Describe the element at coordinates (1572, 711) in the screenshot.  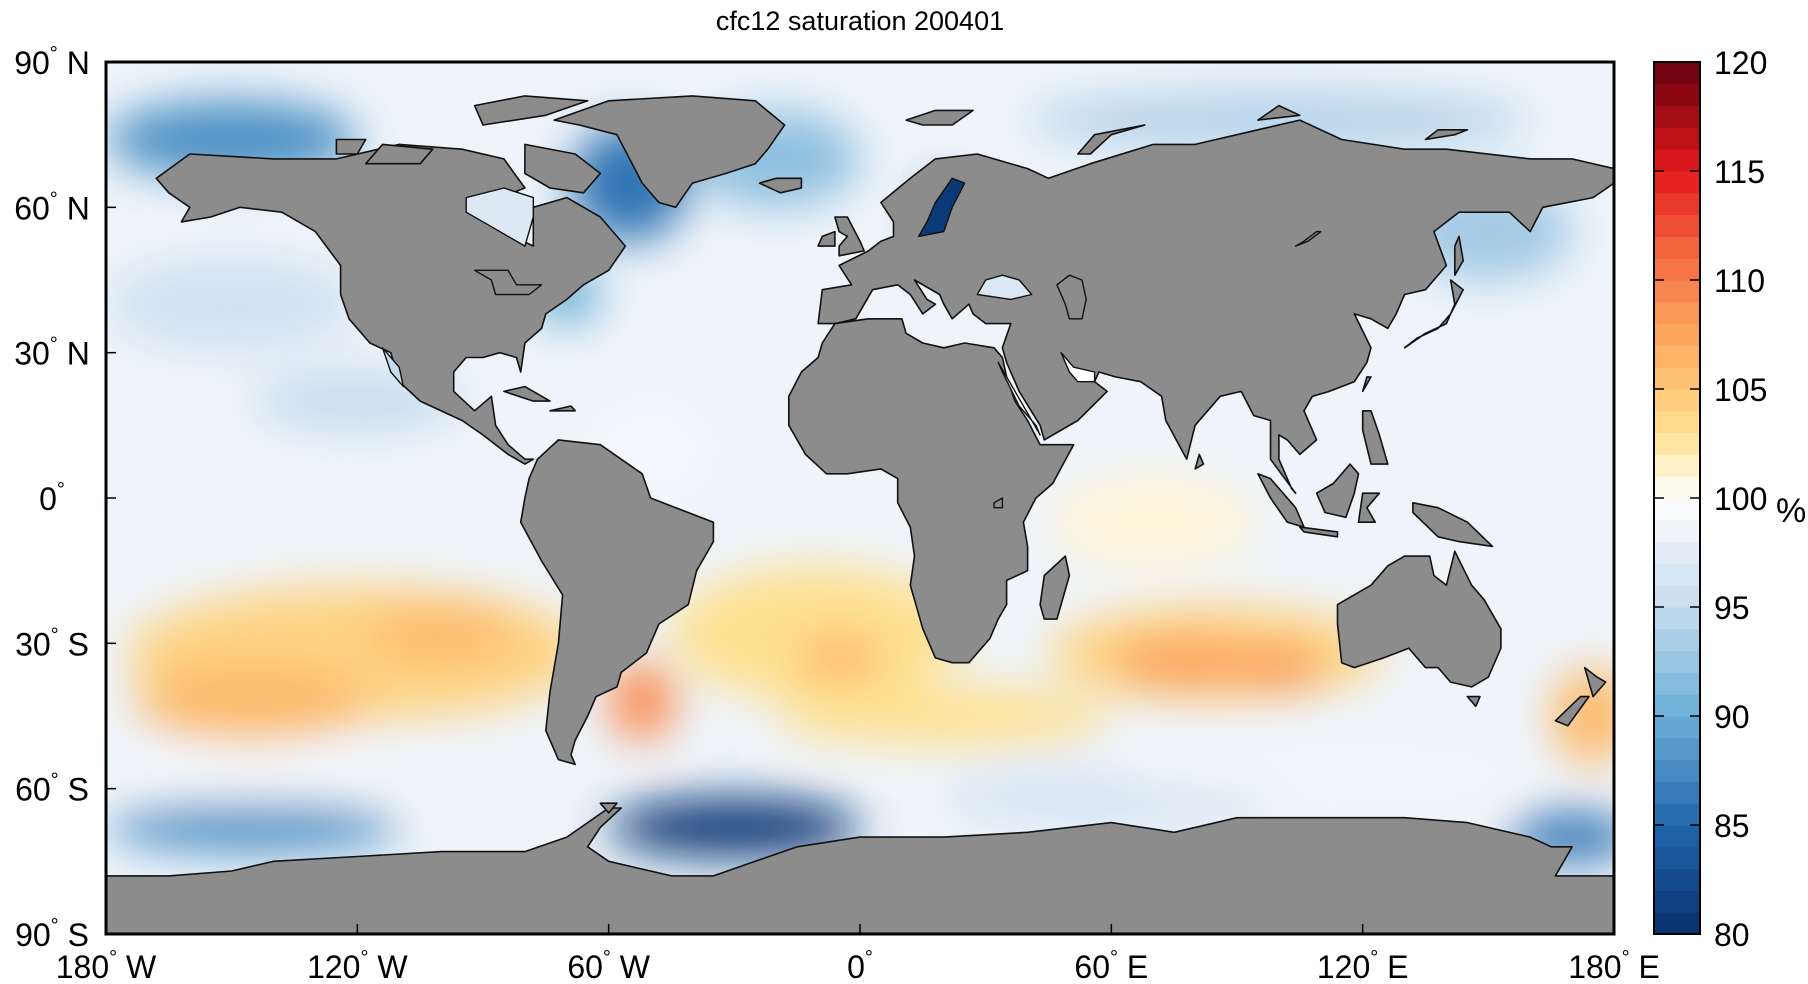
I see `land-new-zealand-south` at that location.